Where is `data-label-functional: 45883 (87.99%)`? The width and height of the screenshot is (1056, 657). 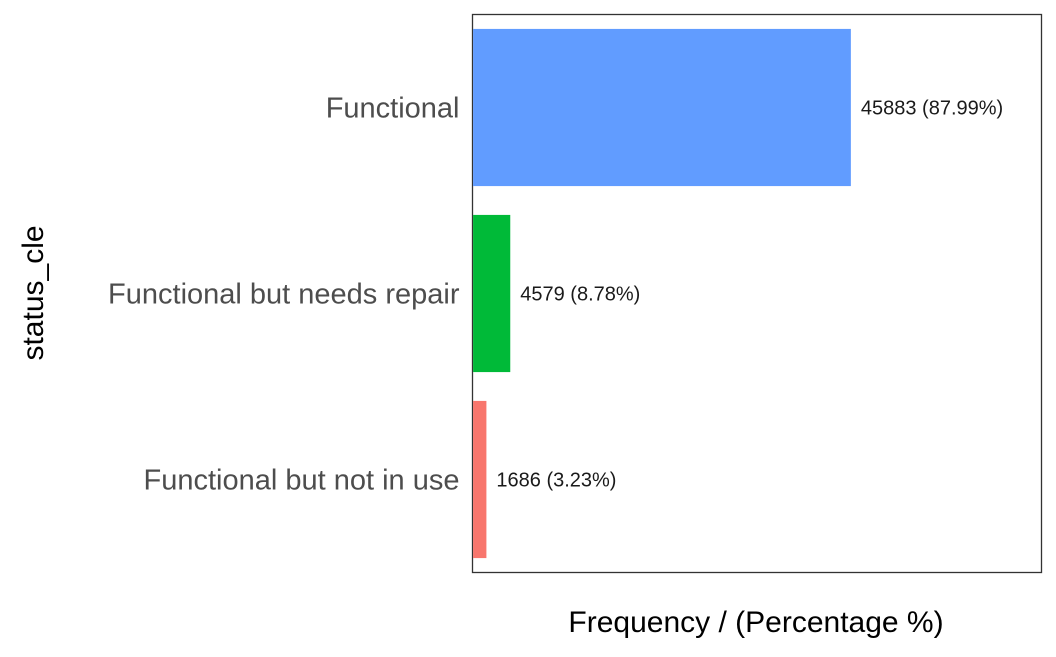
data-label-functional: 45883 (87.99%) is located at coordinates (932, 109).